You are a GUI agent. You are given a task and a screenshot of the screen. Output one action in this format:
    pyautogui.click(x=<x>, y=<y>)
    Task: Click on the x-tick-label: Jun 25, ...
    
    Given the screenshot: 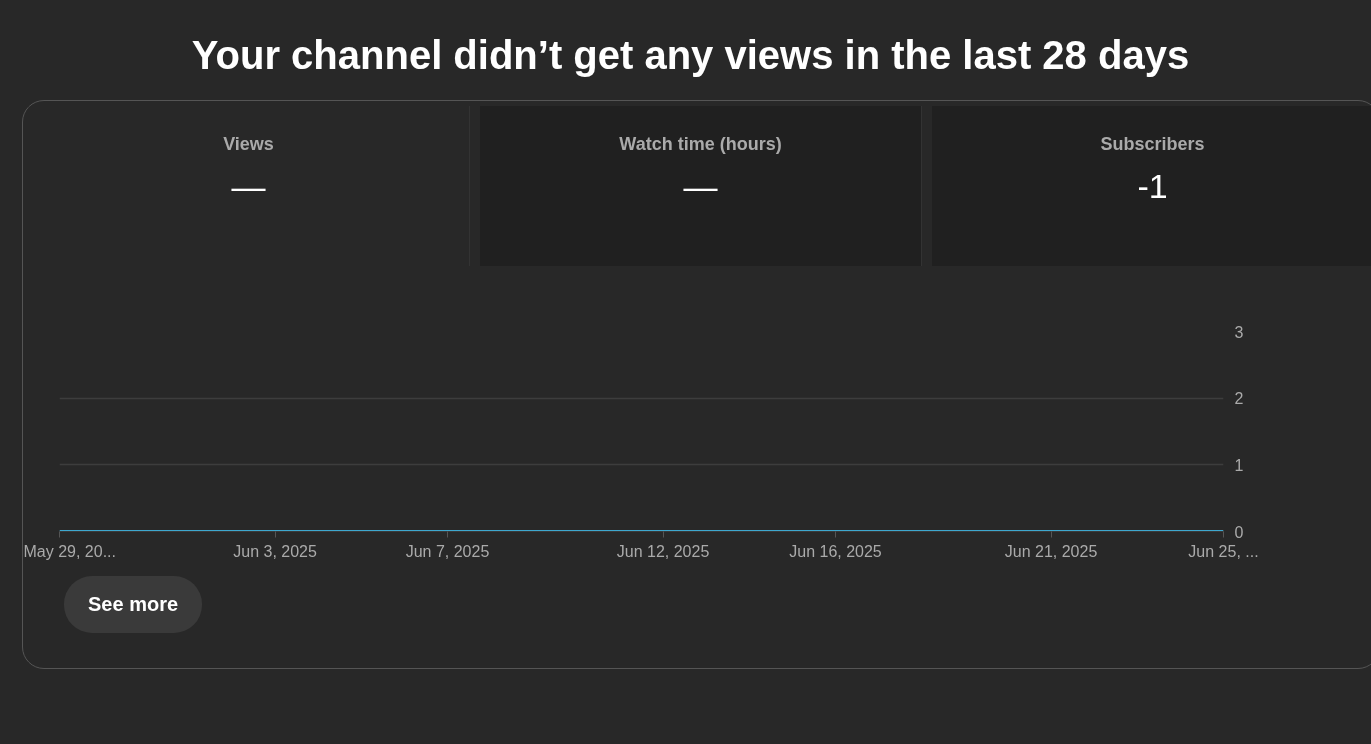 What is the action you would take?
    pyautogui.click(x=1223, y=551)
    